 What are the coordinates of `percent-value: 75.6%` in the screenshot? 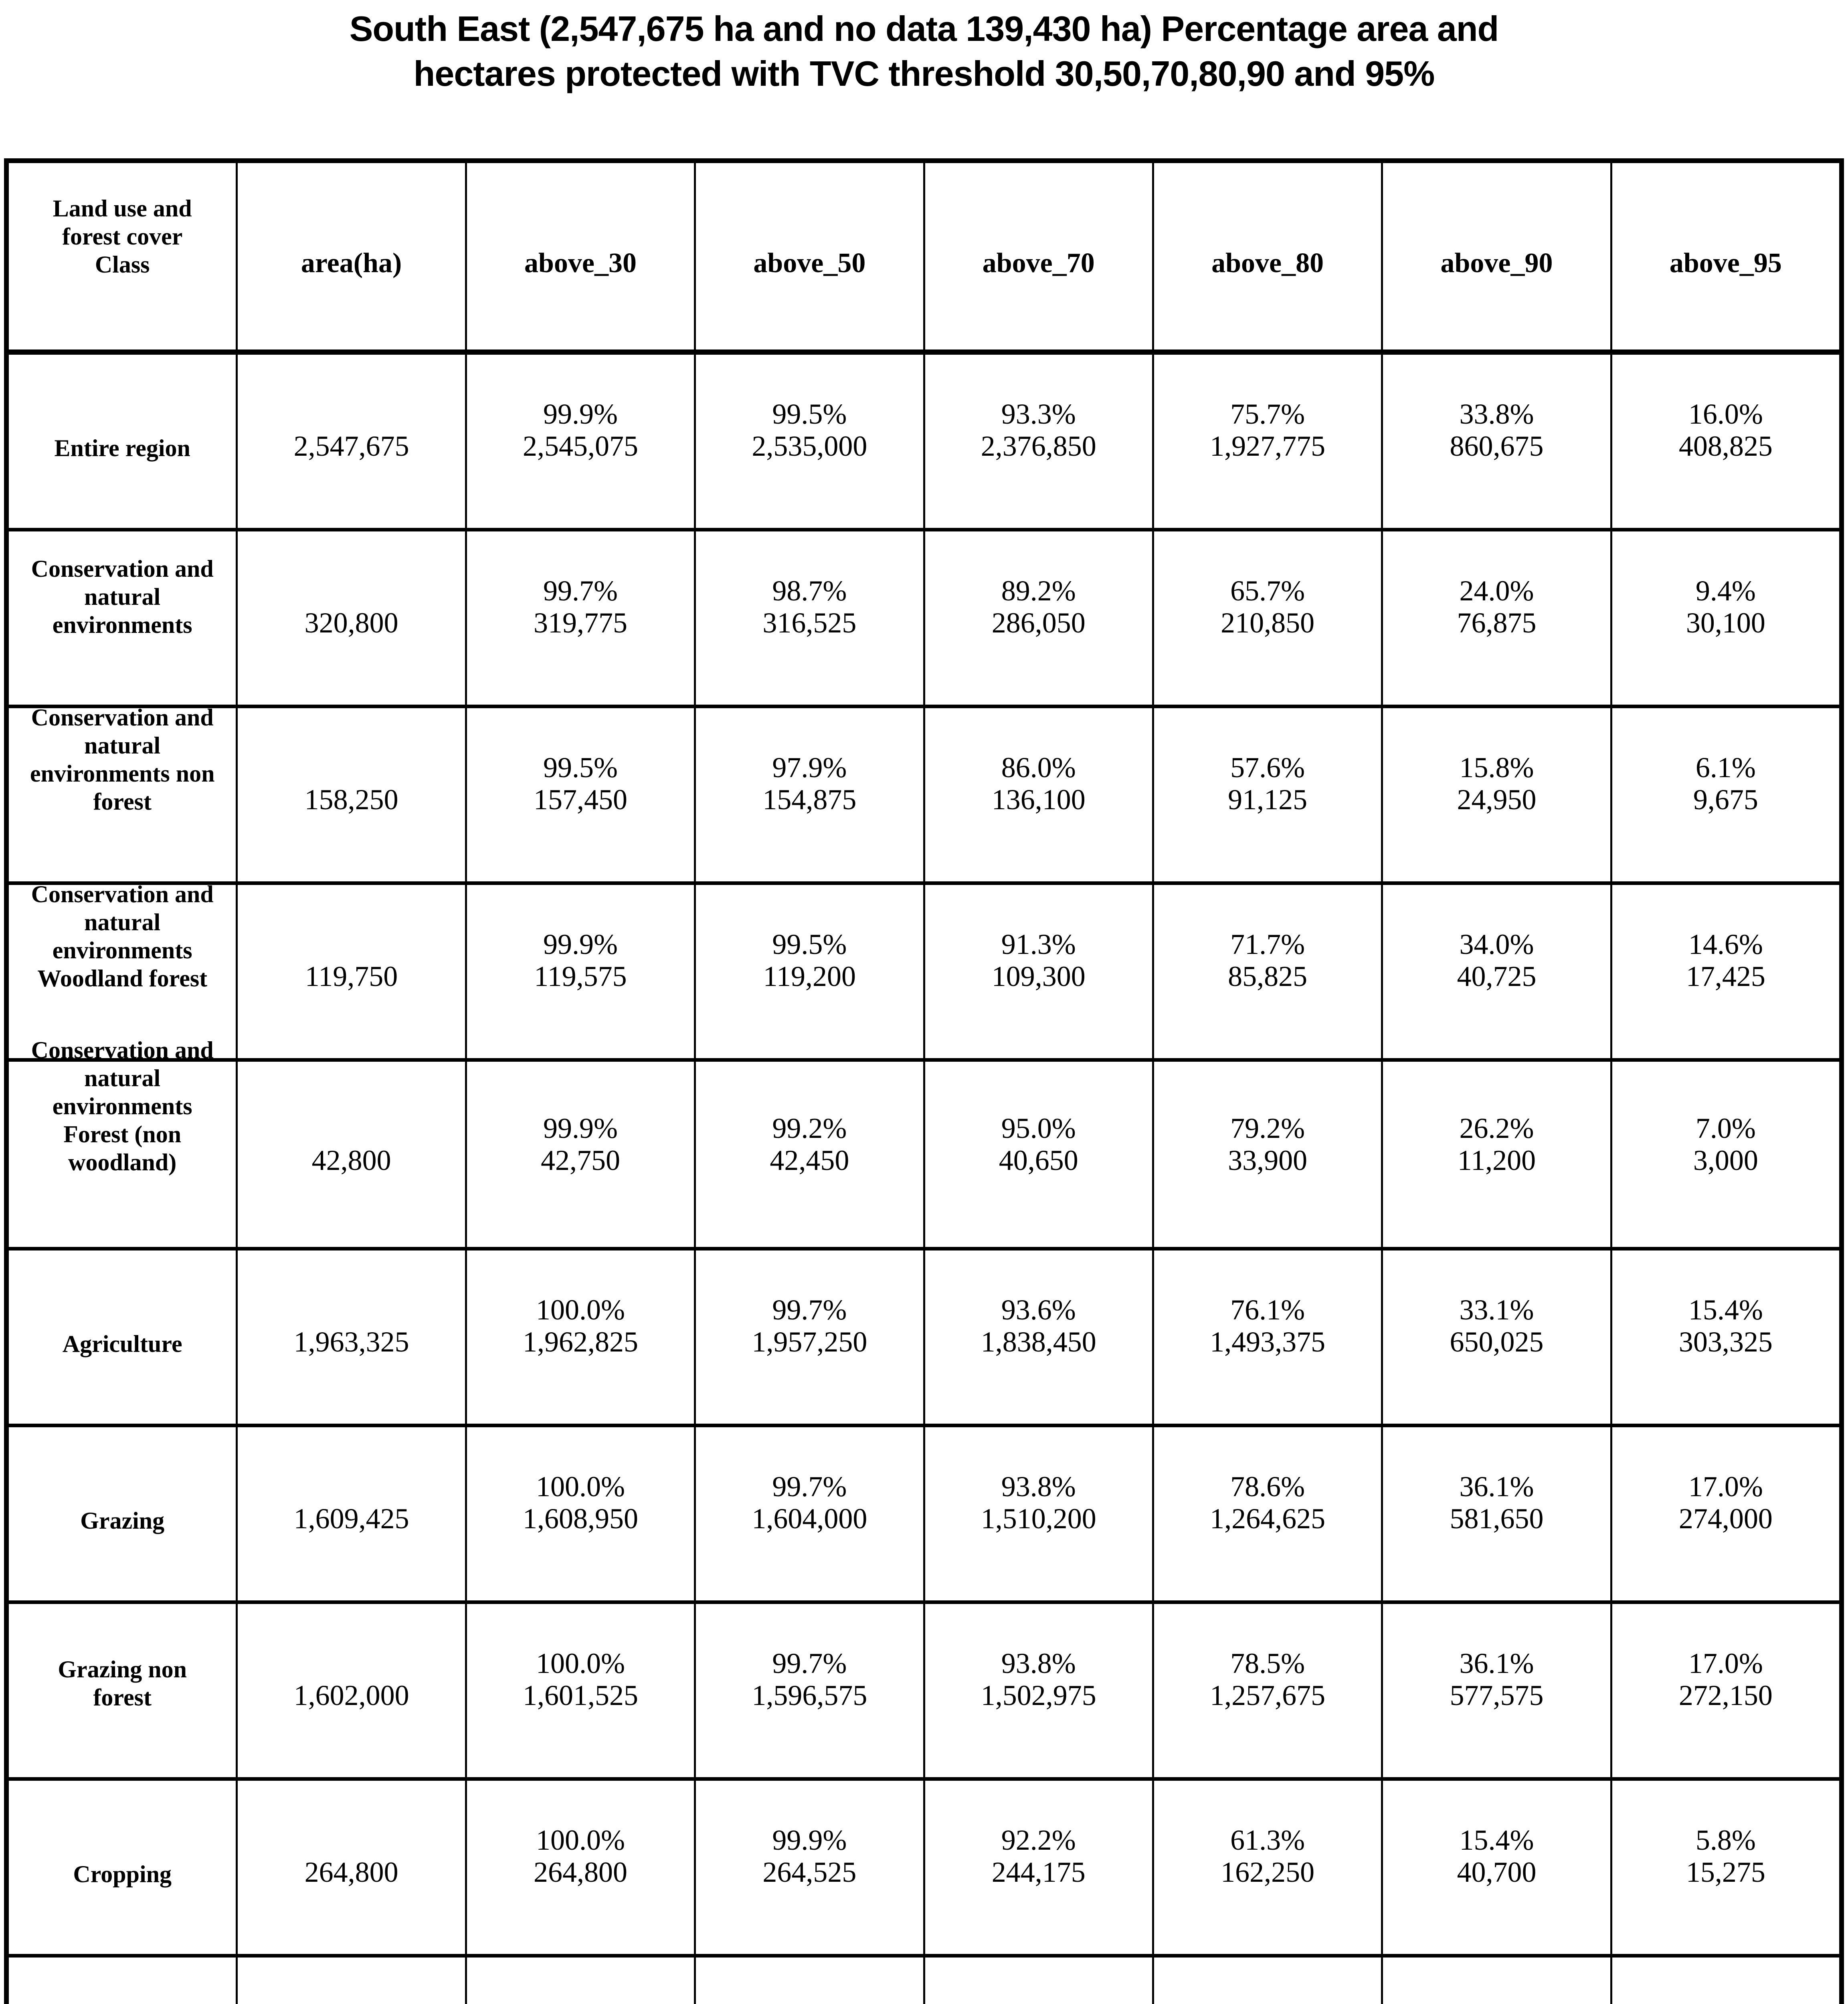 It's located at (1268, 2003).